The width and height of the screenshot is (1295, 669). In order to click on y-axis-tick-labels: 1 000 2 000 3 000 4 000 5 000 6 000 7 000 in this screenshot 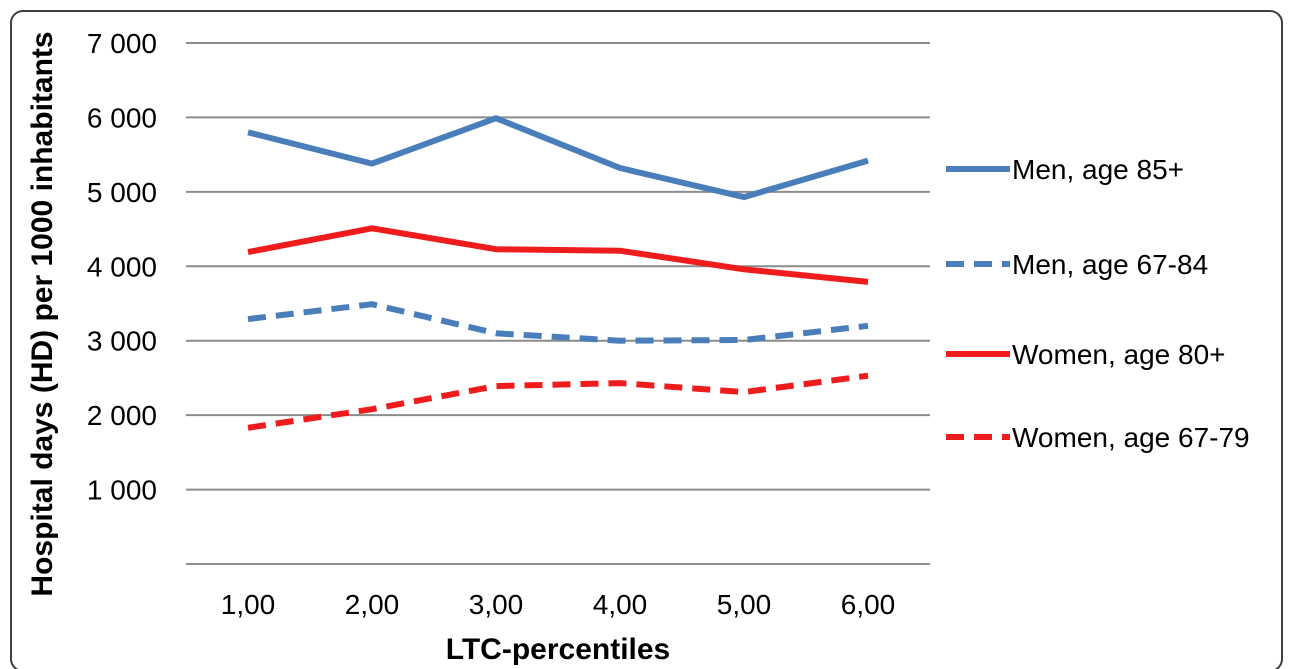, I will do `click(122, 267)`.